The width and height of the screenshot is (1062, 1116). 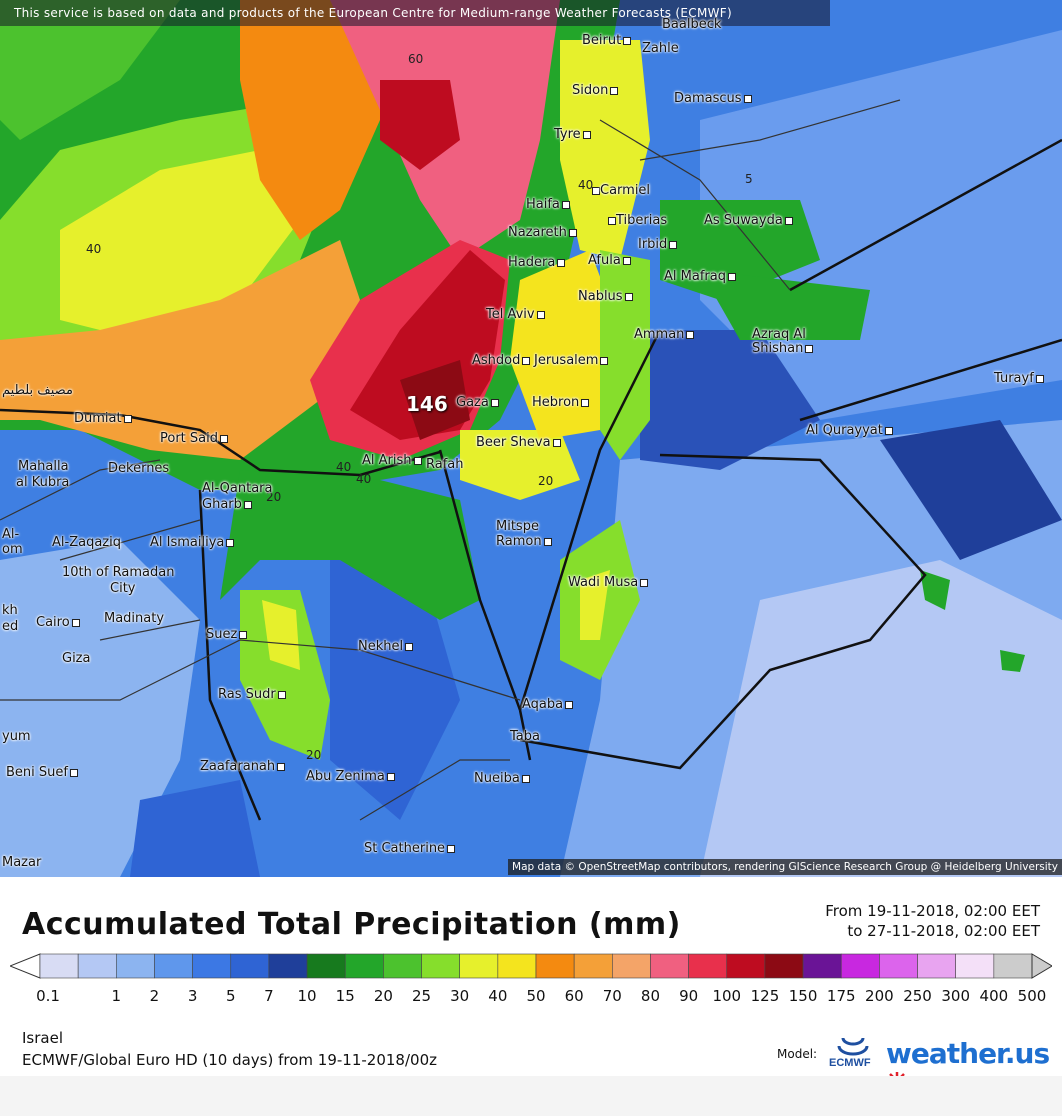 I want to click on city-label: Rafah, so click(x=445, y=464).